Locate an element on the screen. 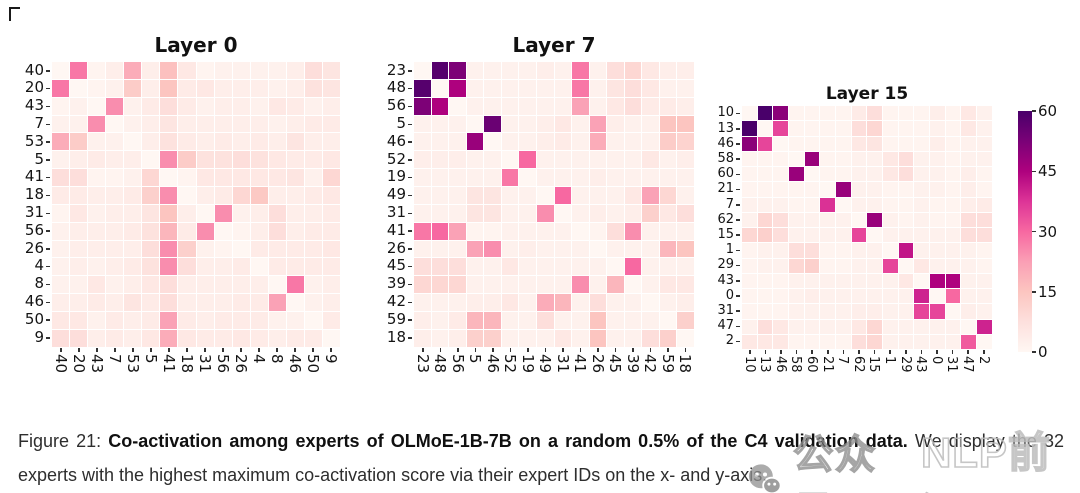 The width and height of the screenshot is (1080, 493). x-tick-label: 5 is located at coordinates (475, 358).